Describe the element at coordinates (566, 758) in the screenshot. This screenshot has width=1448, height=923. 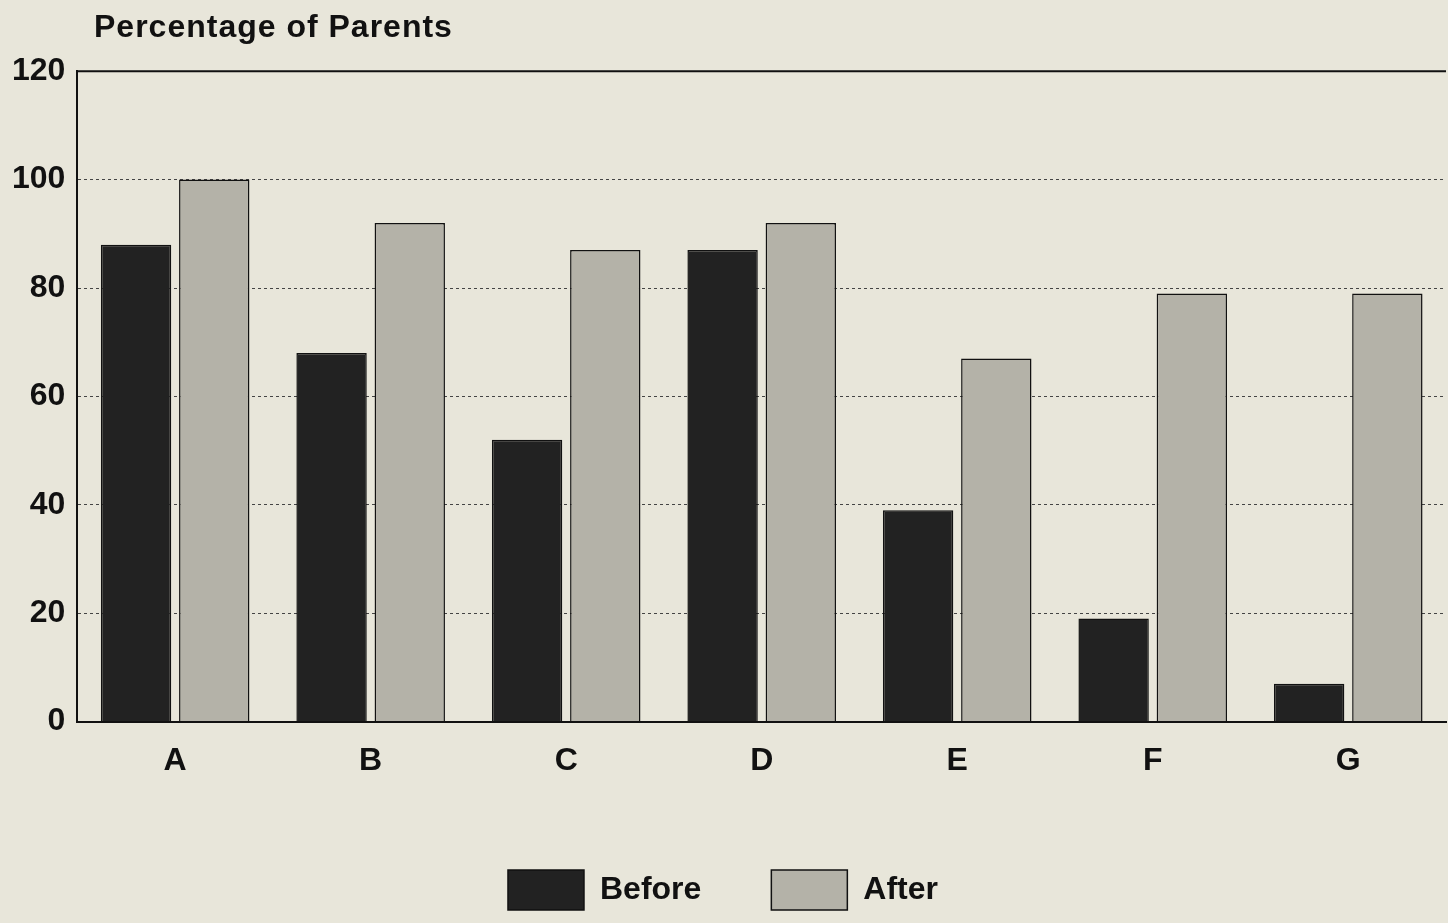
I see `x-tick-label: C` at that location.